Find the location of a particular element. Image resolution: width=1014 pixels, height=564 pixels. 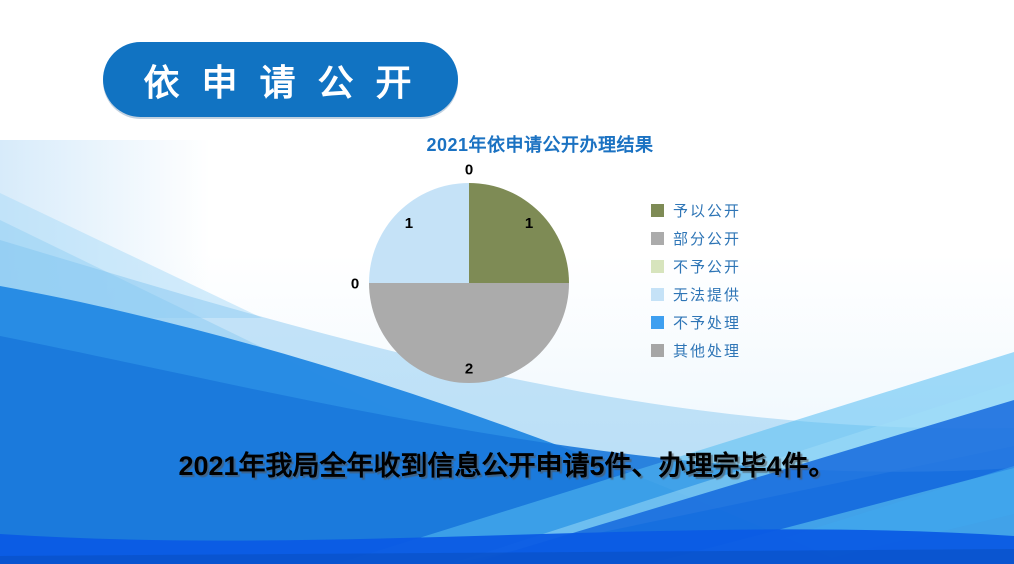

legend-label: 予以公开 is located at coordinates (707, 211).